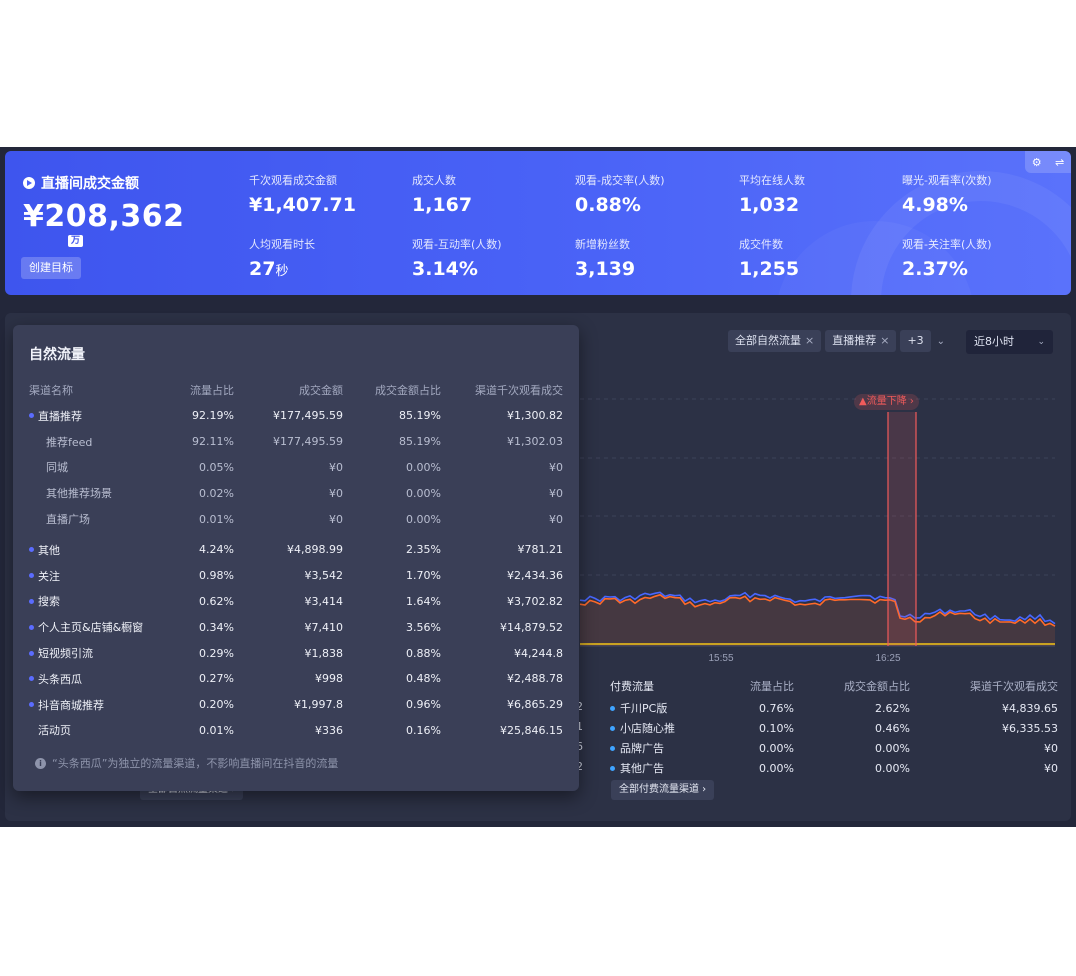 Image resolution: width=1076 pixels, height=976 pixels. I want to click on channel-label: 搜索, so click(49, 602).